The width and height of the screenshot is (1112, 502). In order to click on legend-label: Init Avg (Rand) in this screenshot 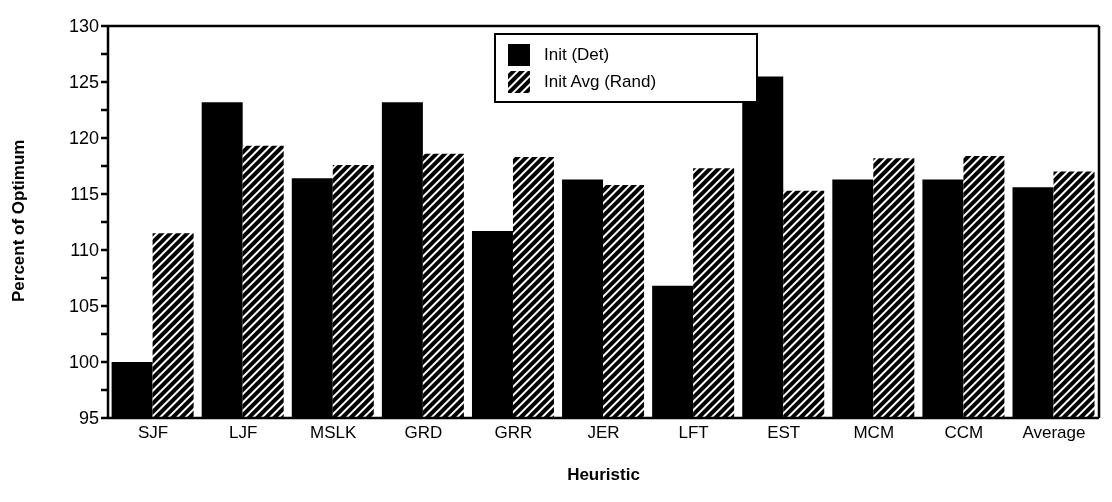, I will do `click(600, 81)`.